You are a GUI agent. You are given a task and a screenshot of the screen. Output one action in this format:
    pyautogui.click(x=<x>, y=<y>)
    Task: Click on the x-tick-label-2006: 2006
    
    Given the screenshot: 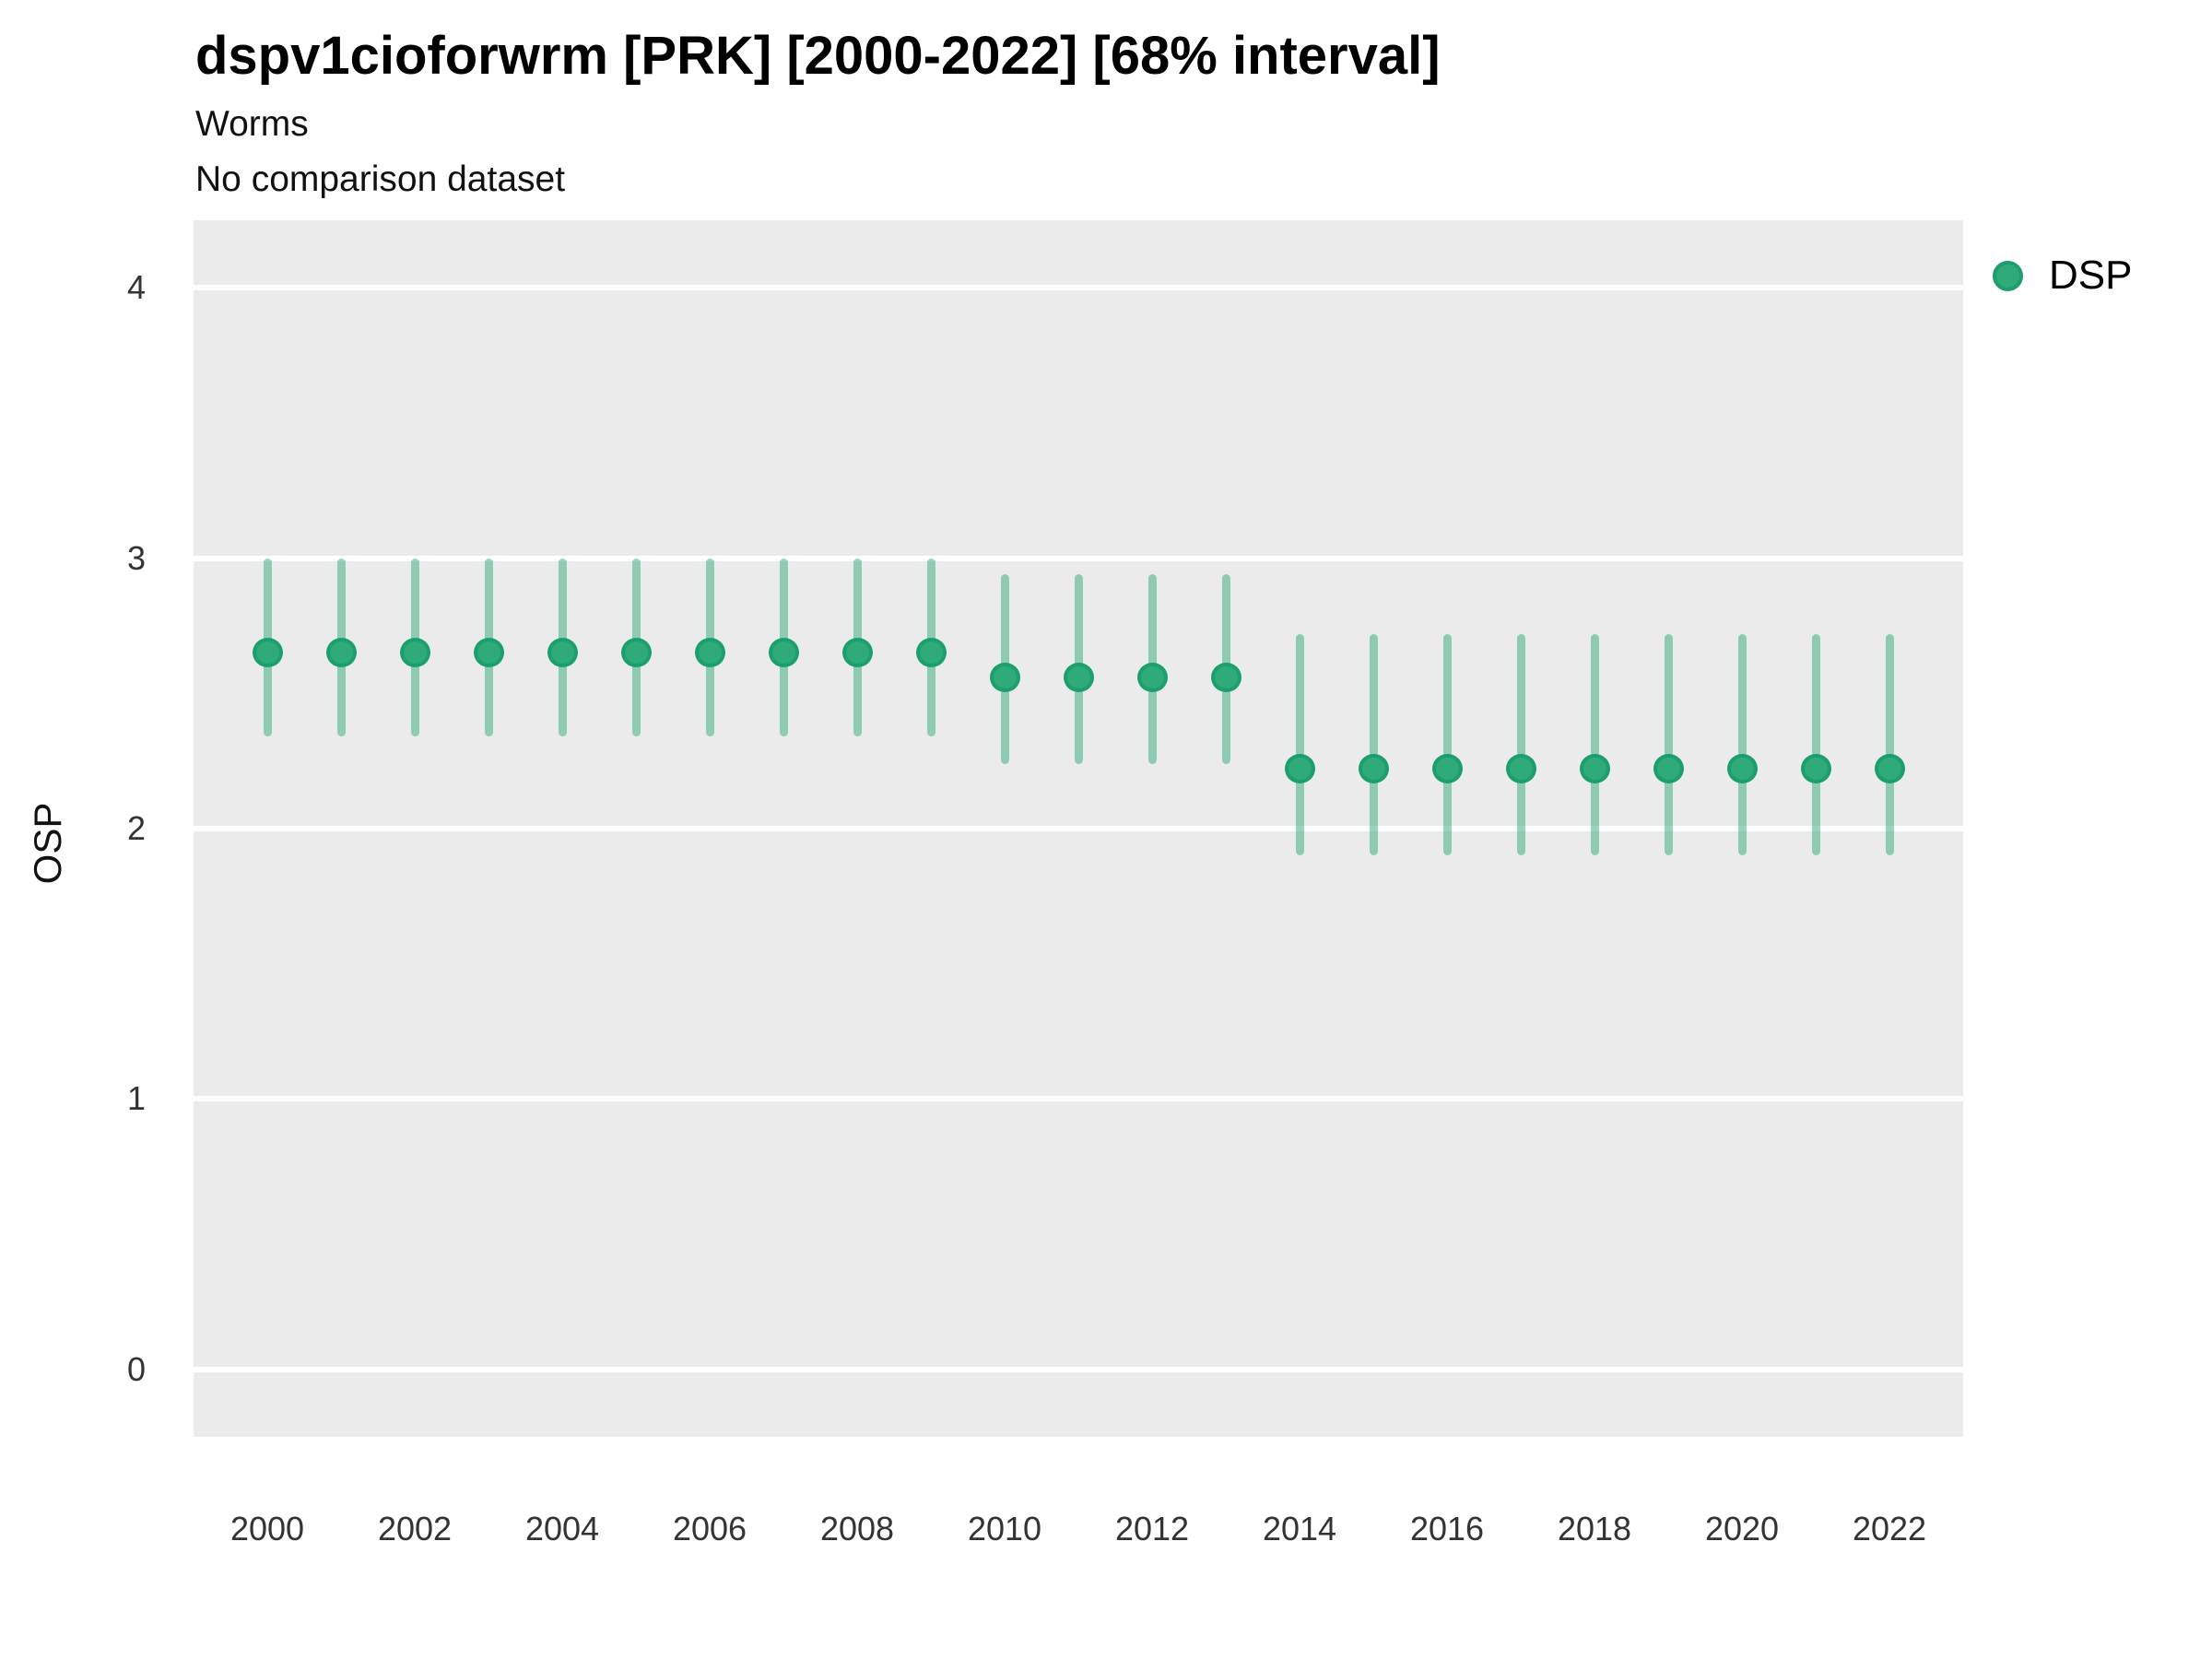 What is the action you would take?
    pyautogui.click(x=709, y=1528)
    